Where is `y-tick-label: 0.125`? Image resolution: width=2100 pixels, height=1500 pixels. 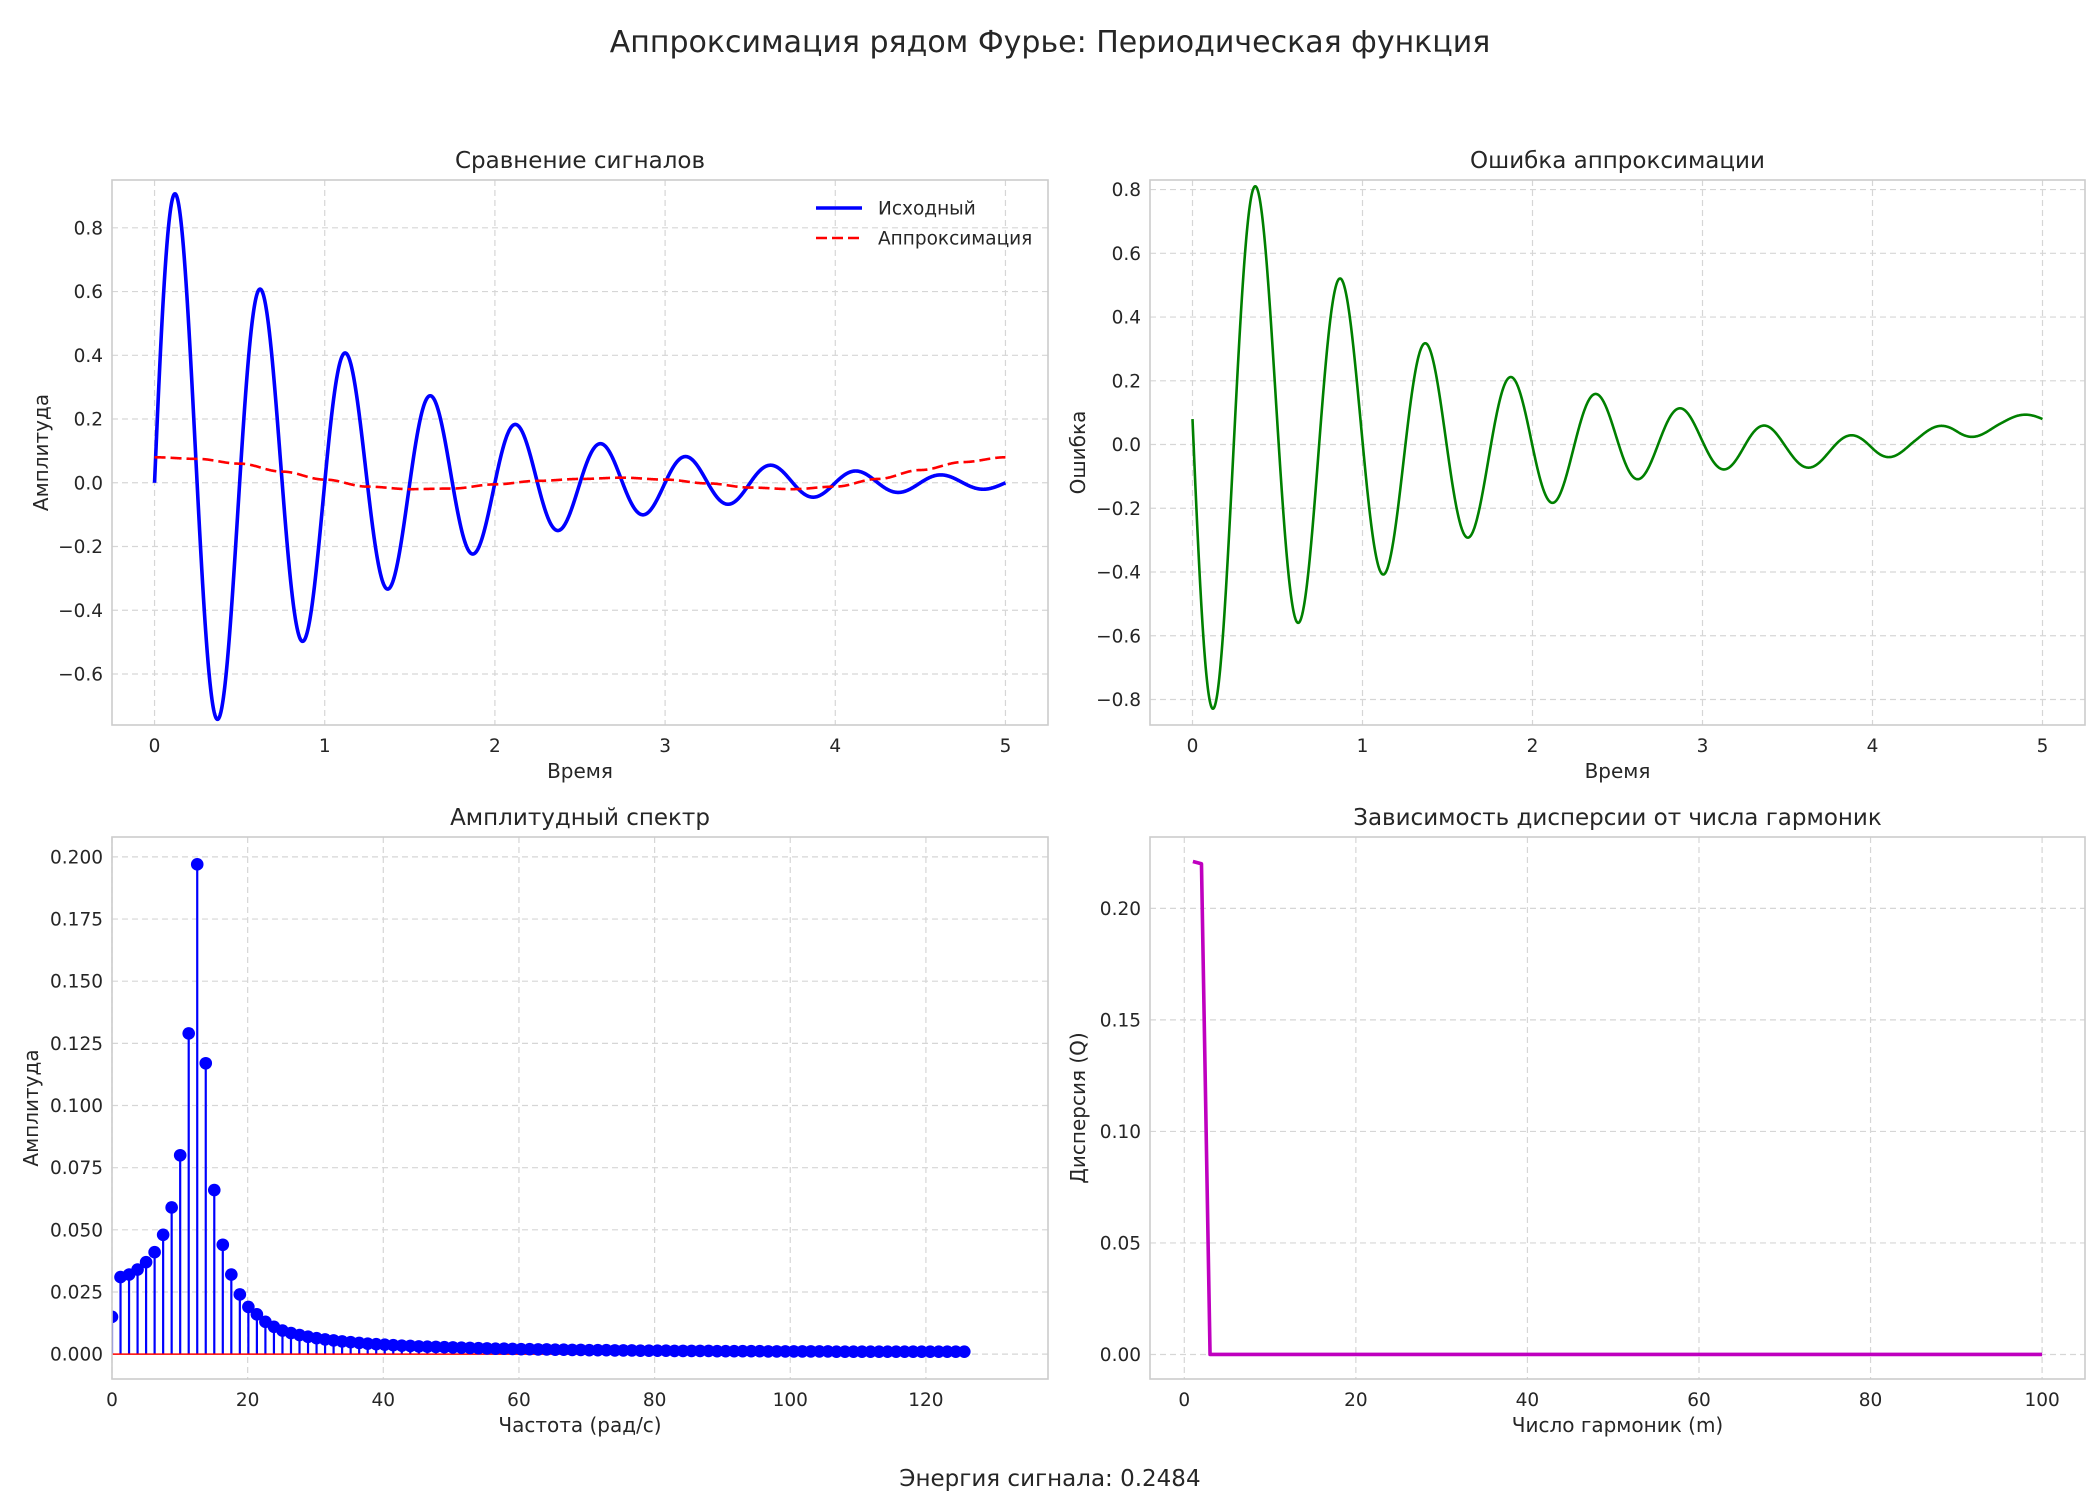
y-tick-label: 0.125 is located at coordinates (76, 1044).